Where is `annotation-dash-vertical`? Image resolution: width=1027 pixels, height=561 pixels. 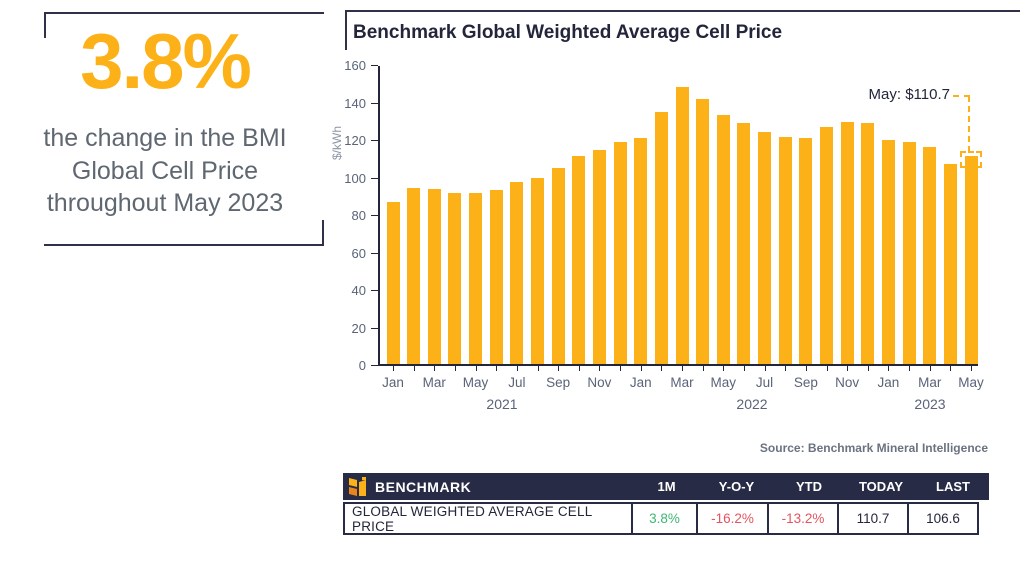 annotation-dash-vertical is located at coordinates (969, 124).